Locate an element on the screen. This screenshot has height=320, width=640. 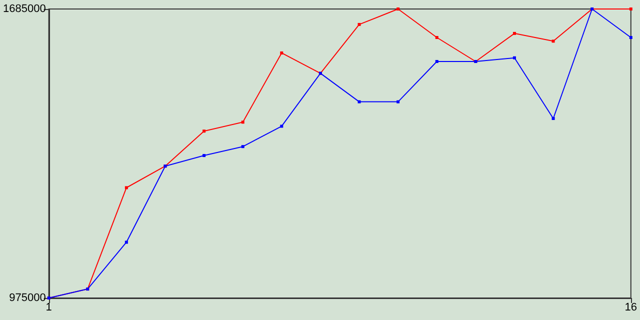
y-tick-label: 1685000 is located at coordinates (24, 9).